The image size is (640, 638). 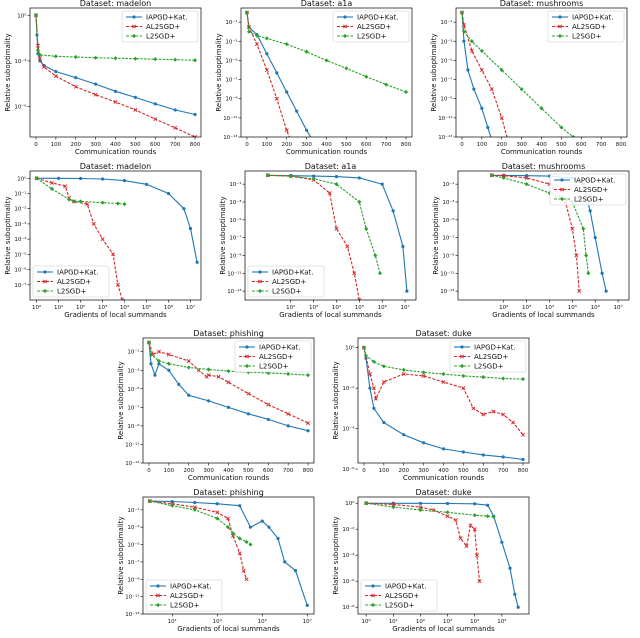 I want to click on x-tick-label: 300, so click(x=208, y=471).